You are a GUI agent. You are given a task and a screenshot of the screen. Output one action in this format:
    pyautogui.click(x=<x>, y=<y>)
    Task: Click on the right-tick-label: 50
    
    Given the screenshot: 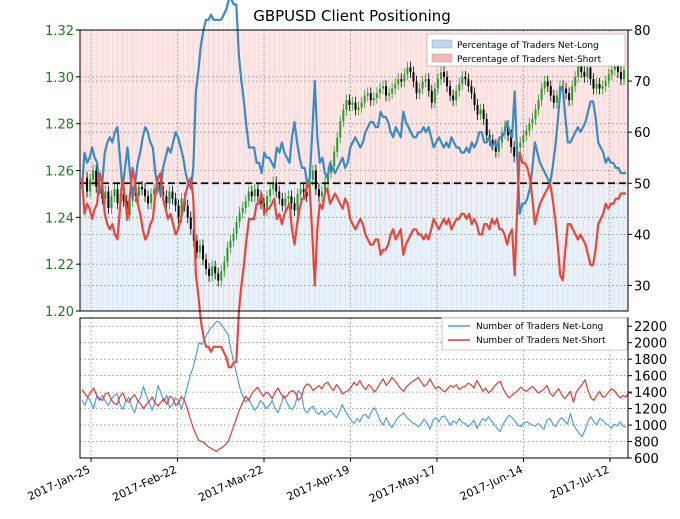 What is the action you would take?
    pyautogui.click(x=642, y=184)
    